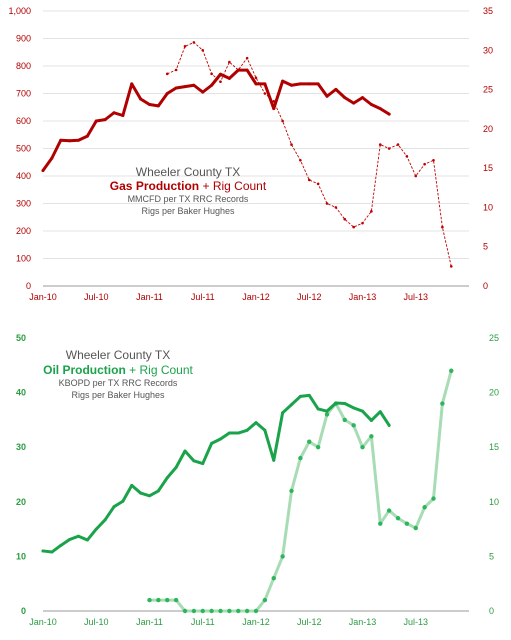 Image resolution: width=511 pixels, height=640 pixels. I want to click on gas-left-tick-label: 200, so click(23, 231).